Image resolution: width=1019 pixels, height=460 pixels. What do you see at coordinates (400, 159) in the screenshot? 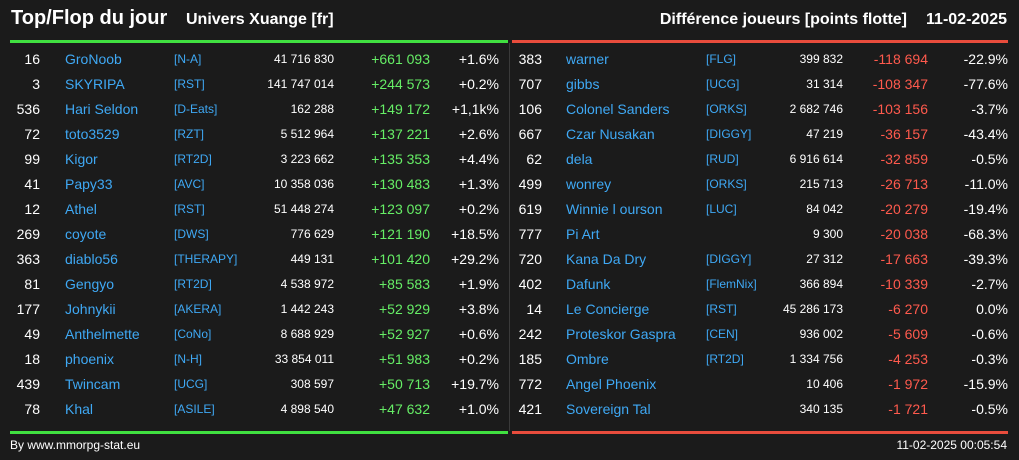
I see `points-difference: +135 353` at bounding box center [400, 159].